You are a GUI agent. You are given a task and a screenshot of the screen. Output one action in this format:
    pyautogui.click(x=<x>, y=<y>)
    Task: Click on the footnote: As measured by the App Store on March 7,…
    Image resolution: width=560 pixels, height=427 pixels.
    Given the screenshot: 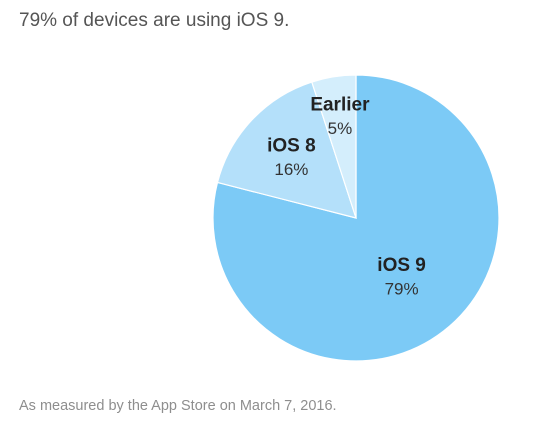 What is the action you would take?
    pyautogui.click(x=178, y=406)
    